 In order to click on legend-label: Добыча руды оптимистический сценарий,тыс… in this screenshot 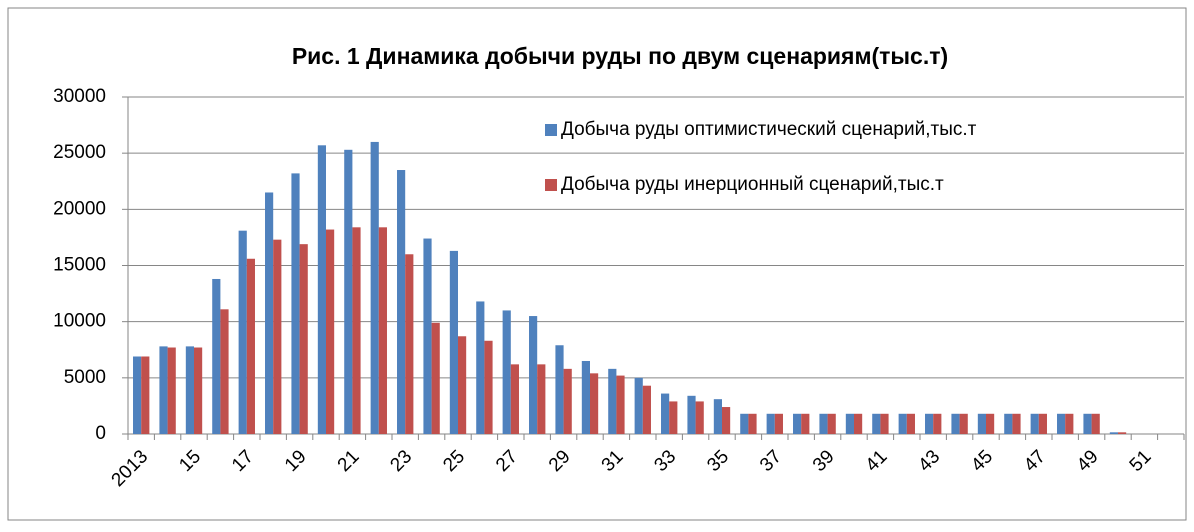, I will do `click(769, 129)`.